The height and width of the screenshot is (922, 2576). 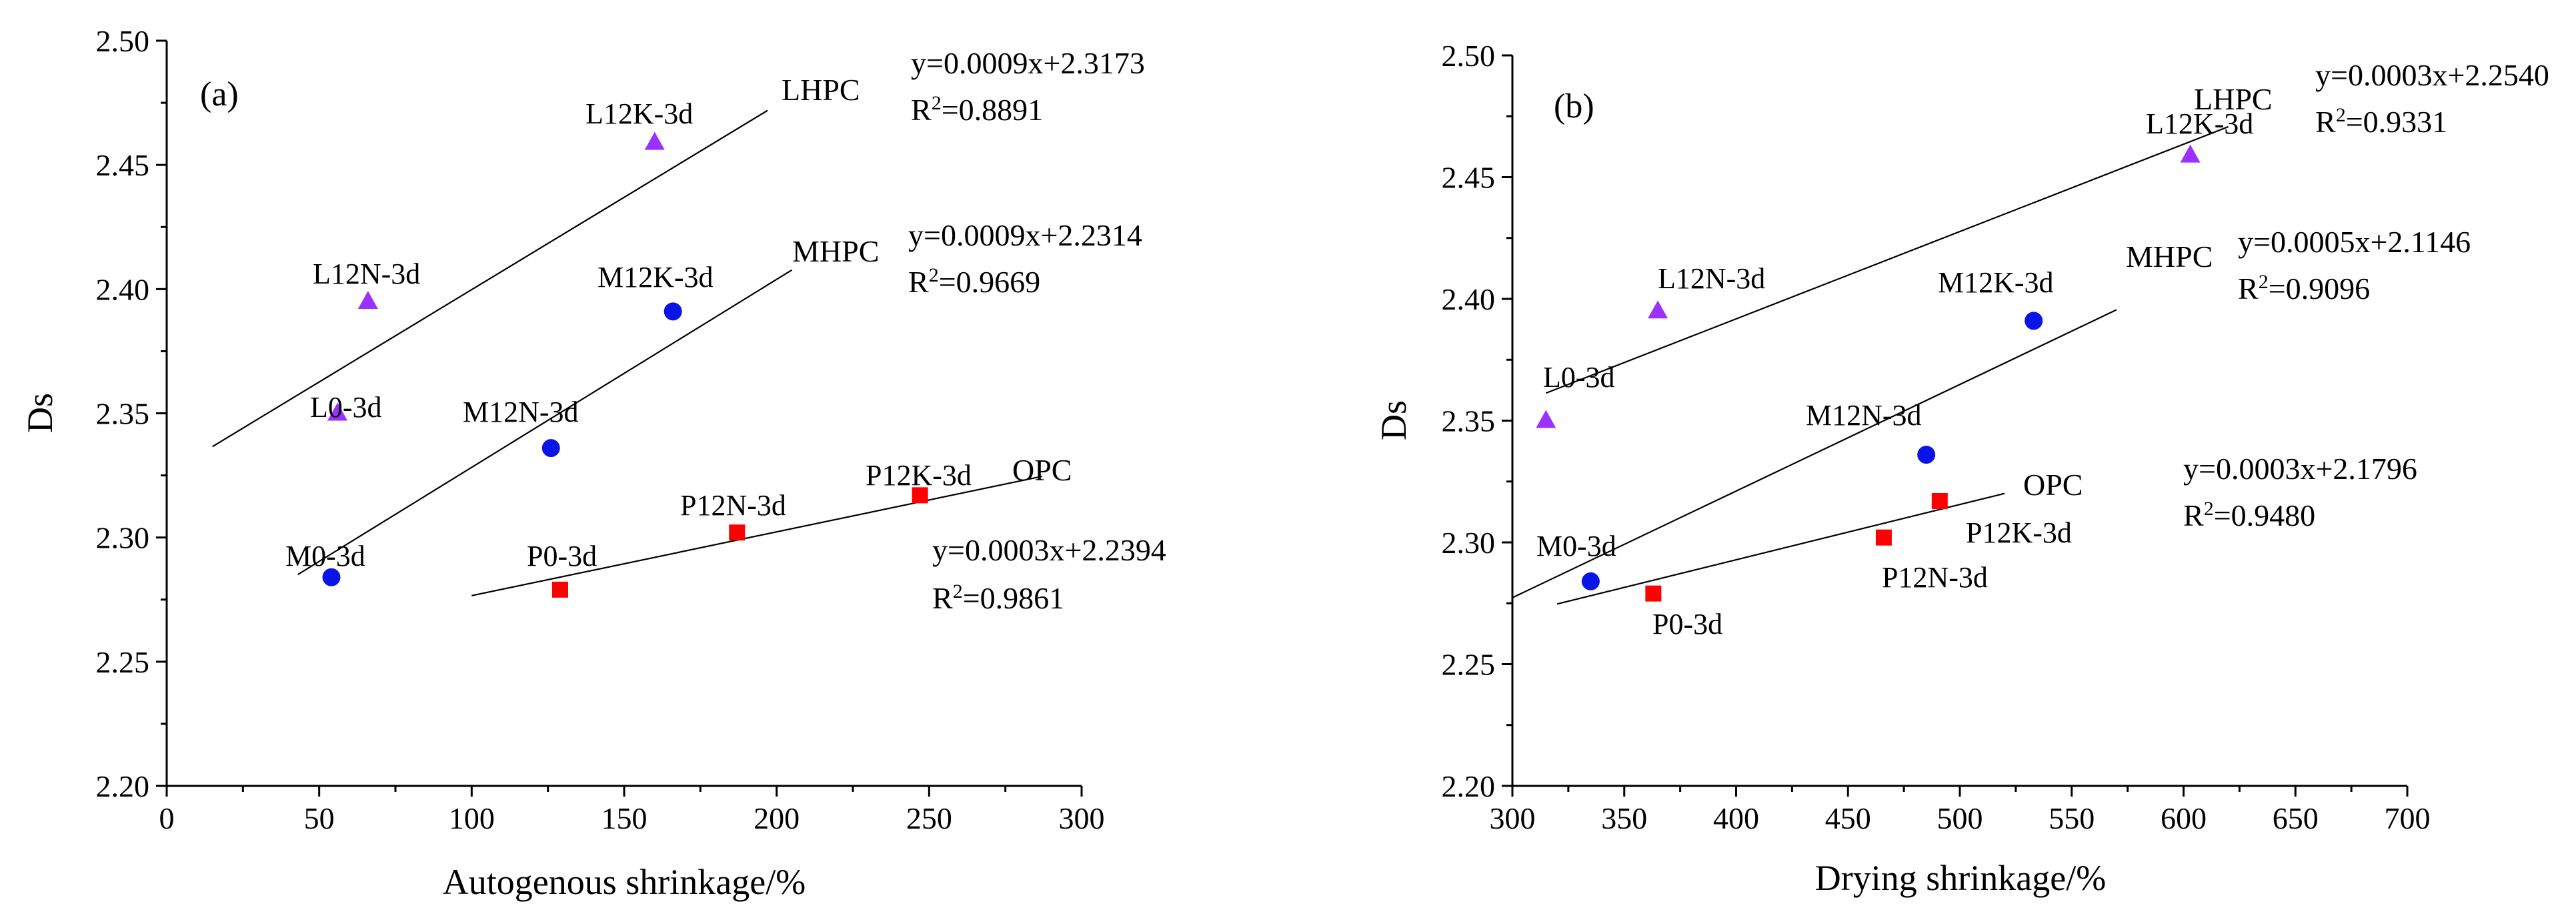 I want to click on panel-label-a: (a), so click(x=219, y=94).